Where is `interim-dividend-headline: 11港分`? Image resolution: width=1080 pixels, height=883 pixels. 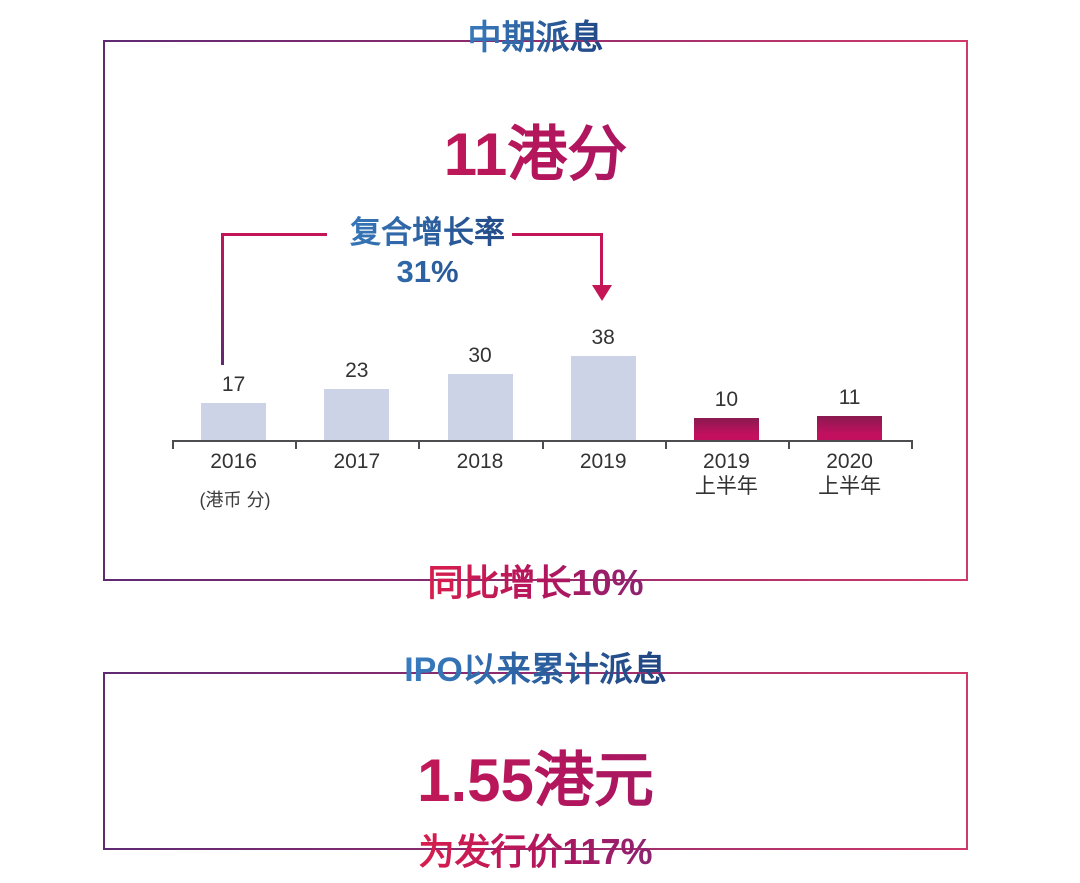 interim-dividend-headline: 11港分 is located at coordinates (535, 149).